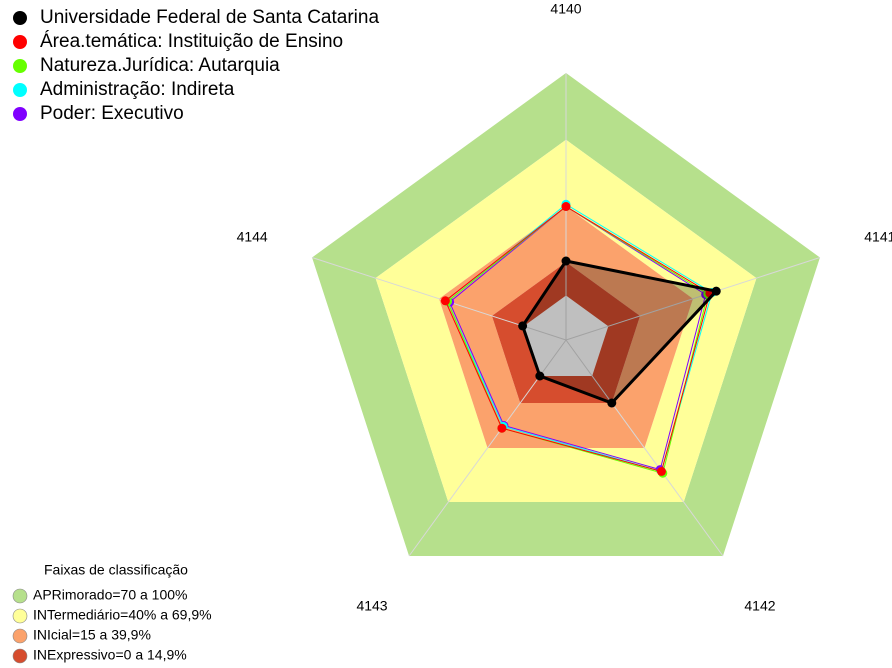 The image size is (892, 668). Describe the element at coordinates (92, 635) in the screenshot. I see `band-legend-label: INIcial=15 a 39,9%` at that location.